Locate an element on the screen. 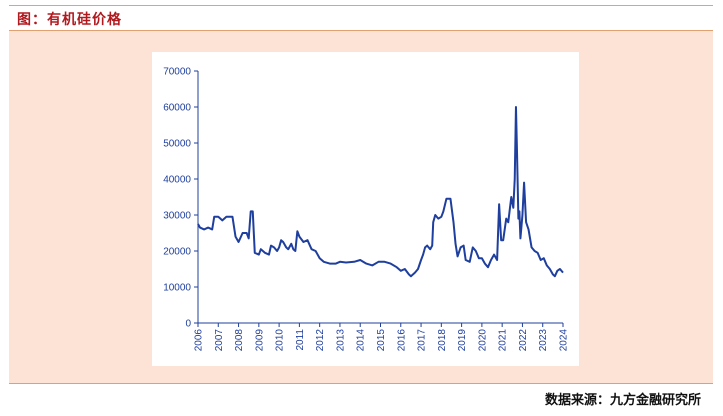  x-tick-label: 2023 is located at coordinates (543, 340).